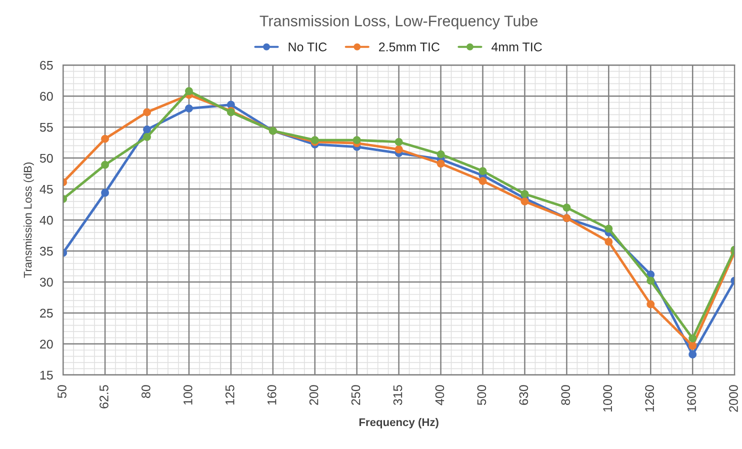 This screenshot has height=449, width=742. I want to click on x-tick-label: 80, so click(146, 391).